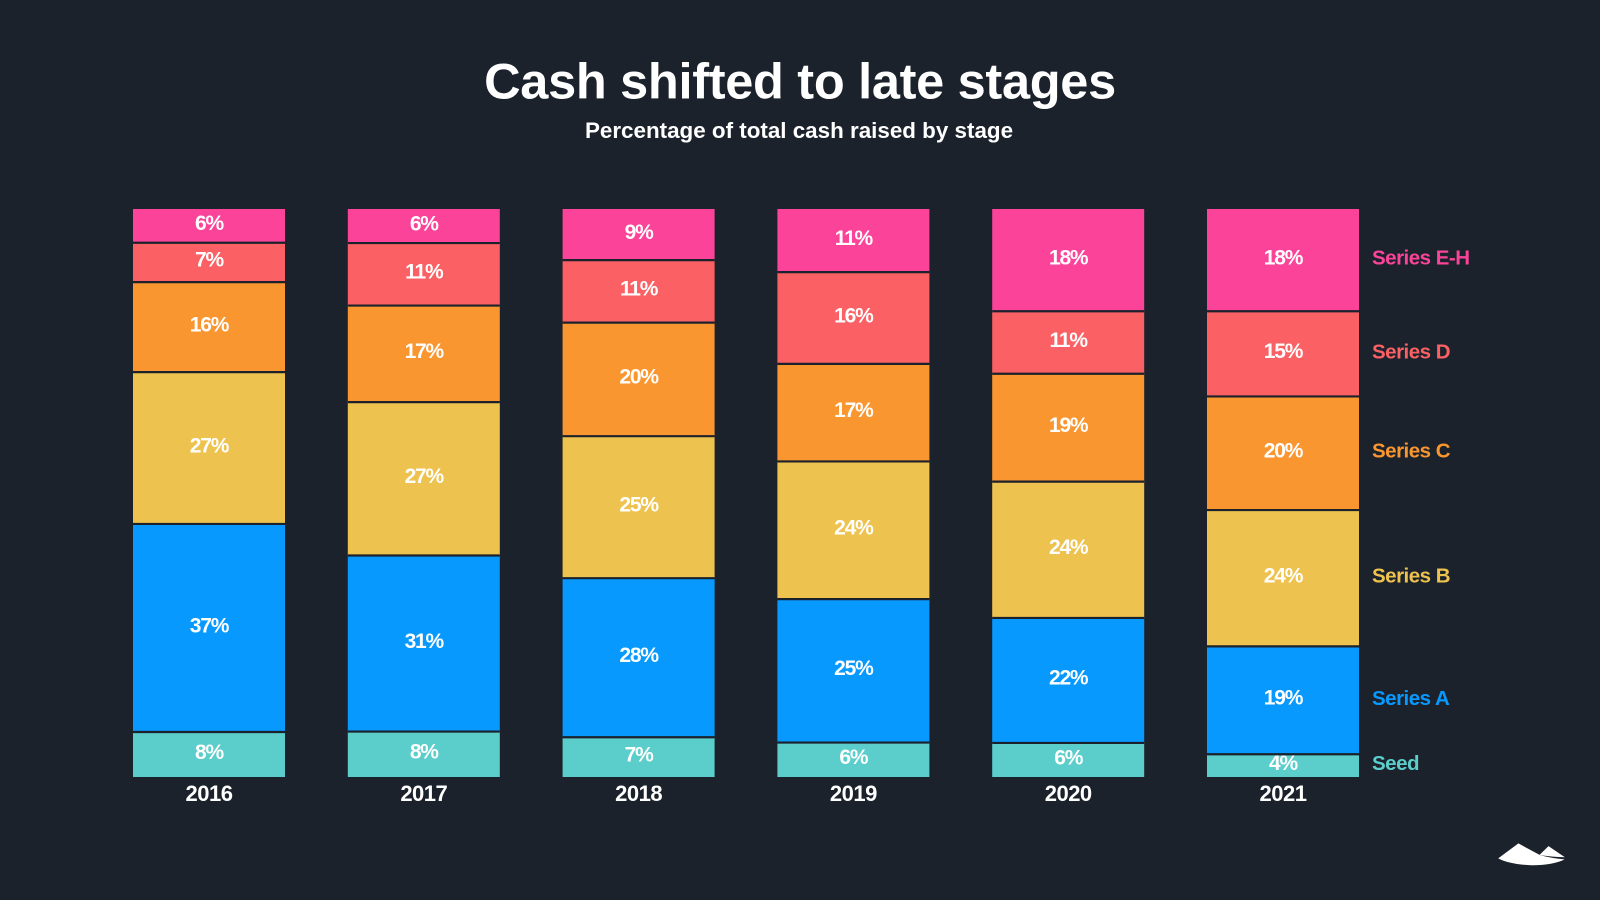 Image resolution: width=1600 pixels, height=900 pixels. What do you see at coordinates (1068, 793) in the screenshot?
I see `svg-text: 2020` at bounding box center [1068, 793].